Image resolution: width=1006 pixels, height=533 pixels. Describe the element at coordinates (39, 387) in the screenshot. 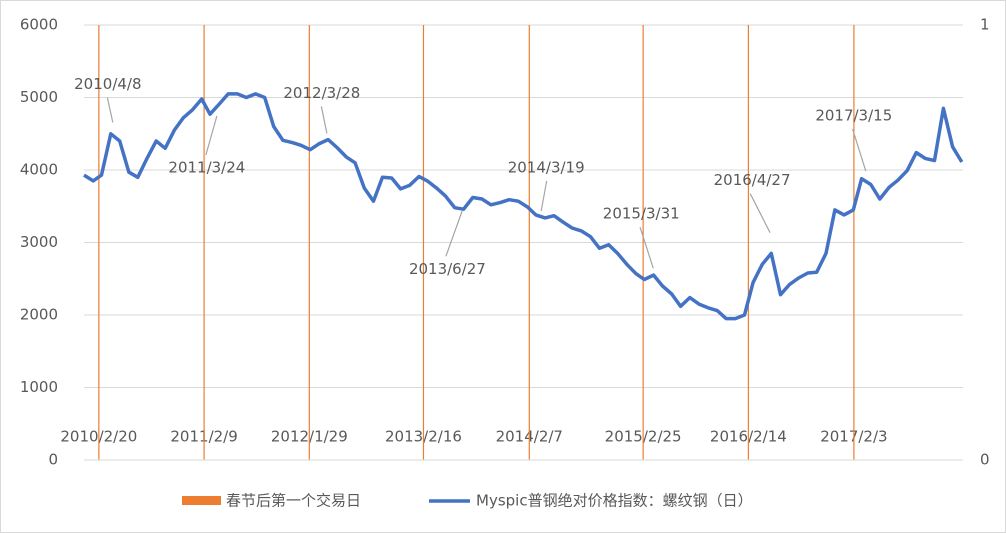

I see `y-tick-label: 1000` at that location.